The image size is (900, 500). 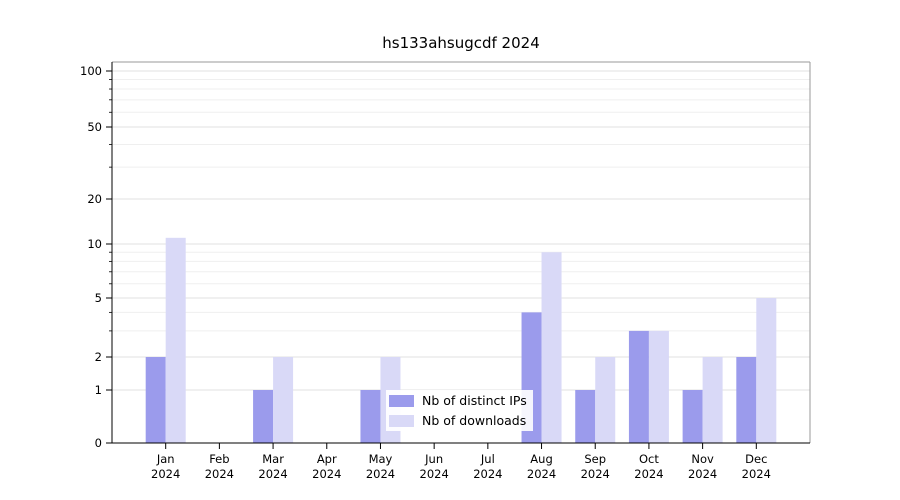 What do you see at coordinates (219, 459) in the screenshot?
I see `x-tick-label-month: Feb` at bounding box center [219, 459].